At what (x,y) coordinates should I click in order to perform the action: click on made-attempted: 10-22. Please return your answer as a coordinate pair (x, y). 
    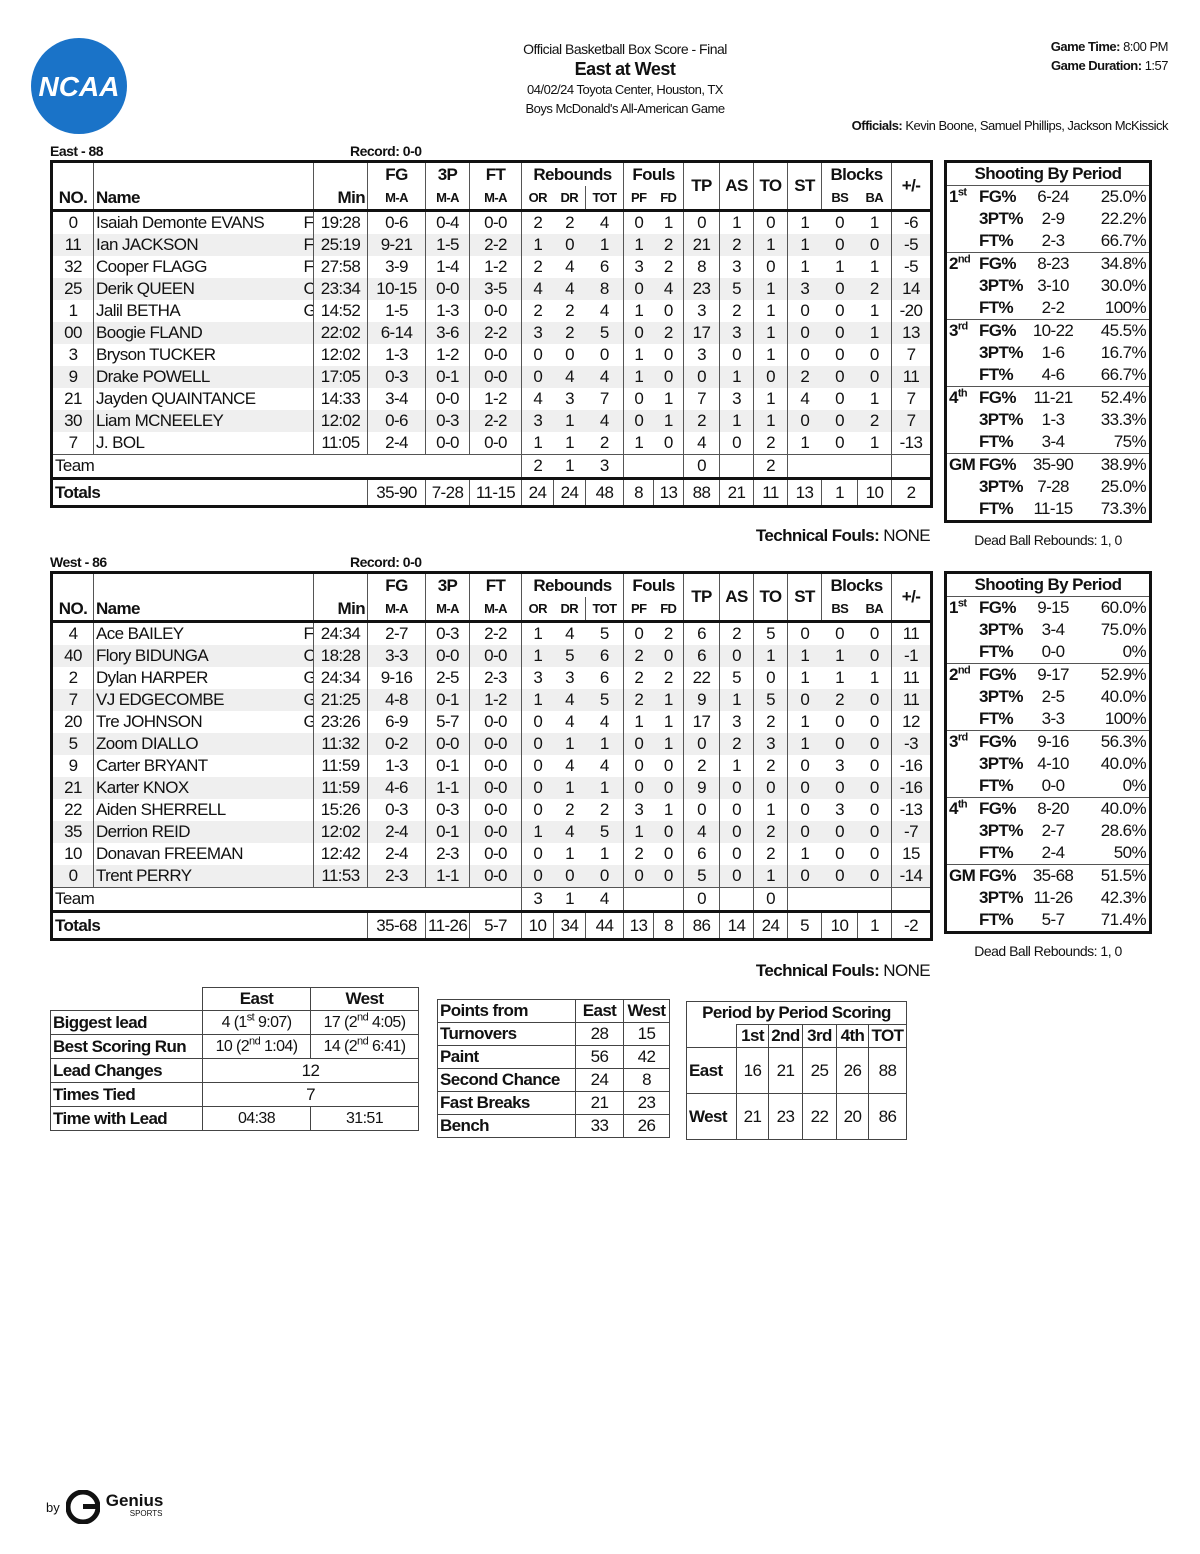
    Looking at the image, I should click on (1053, 330).